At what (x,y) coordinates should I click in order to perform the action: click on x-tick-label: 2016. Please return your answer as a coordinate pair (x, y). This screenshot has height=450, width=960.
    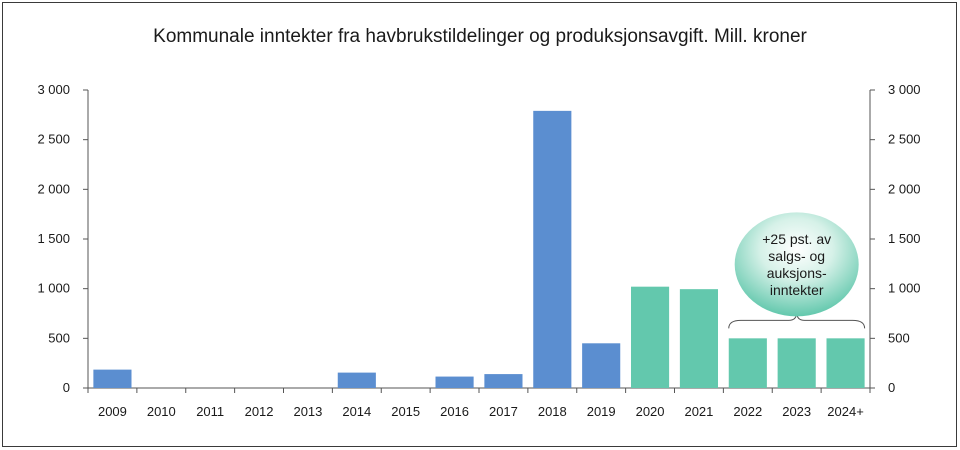
    Looking at the image, I should click on (454, 411).